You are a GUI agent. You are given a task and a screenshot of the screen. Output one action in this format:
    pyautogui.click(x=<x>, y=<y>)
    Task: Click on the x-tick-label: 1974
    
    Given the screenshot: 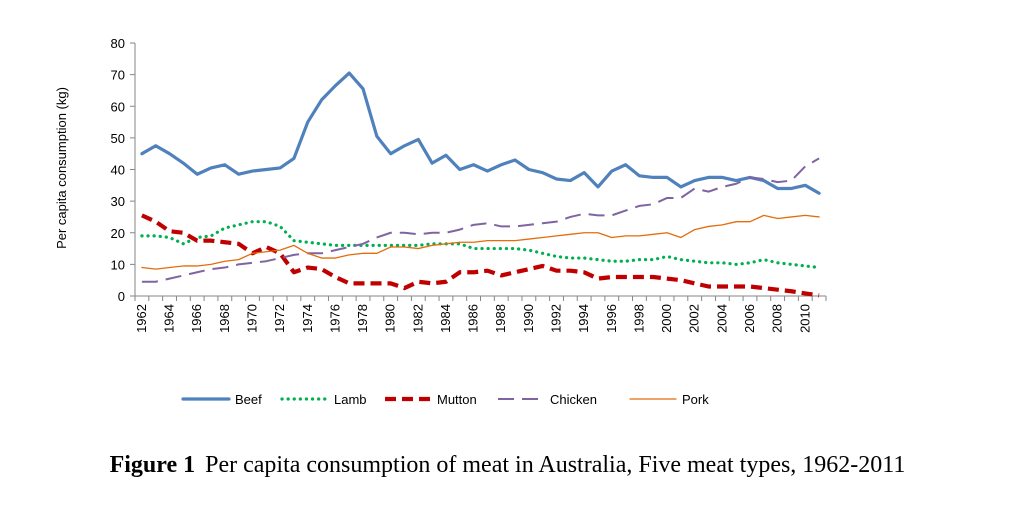 What is the action you would take?
    pyautogui.click(x=307, y=318)
    